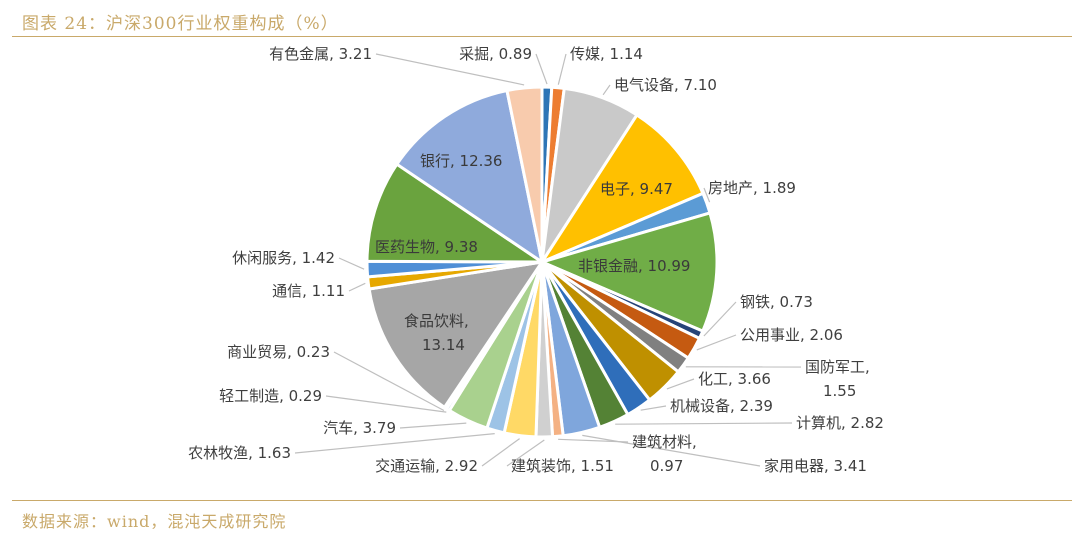 The width and height of the screenshot is (1080, 548). I want to click on slice-label-23: 医药生物, 9.38, so click(426, 247).